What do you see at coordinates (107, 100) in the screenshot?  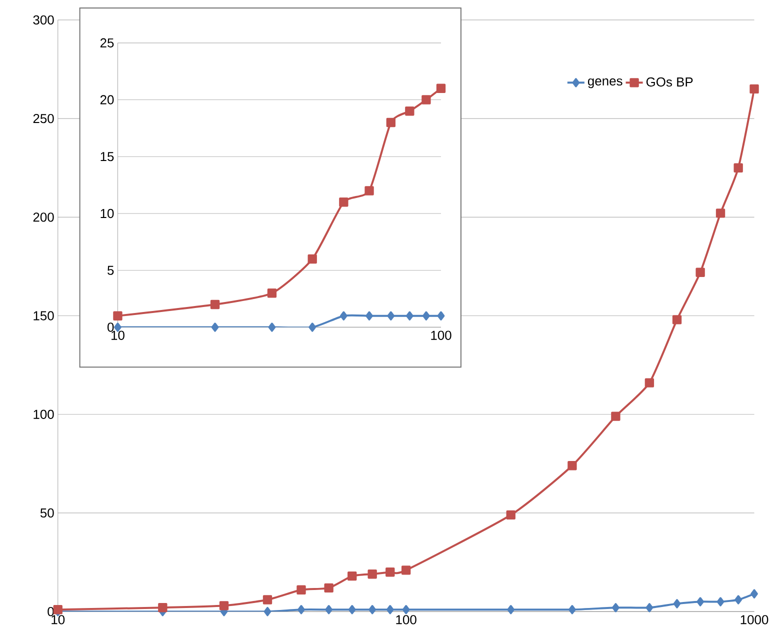 I see `y-tick-label: 20` at bounding box center [107, 100].